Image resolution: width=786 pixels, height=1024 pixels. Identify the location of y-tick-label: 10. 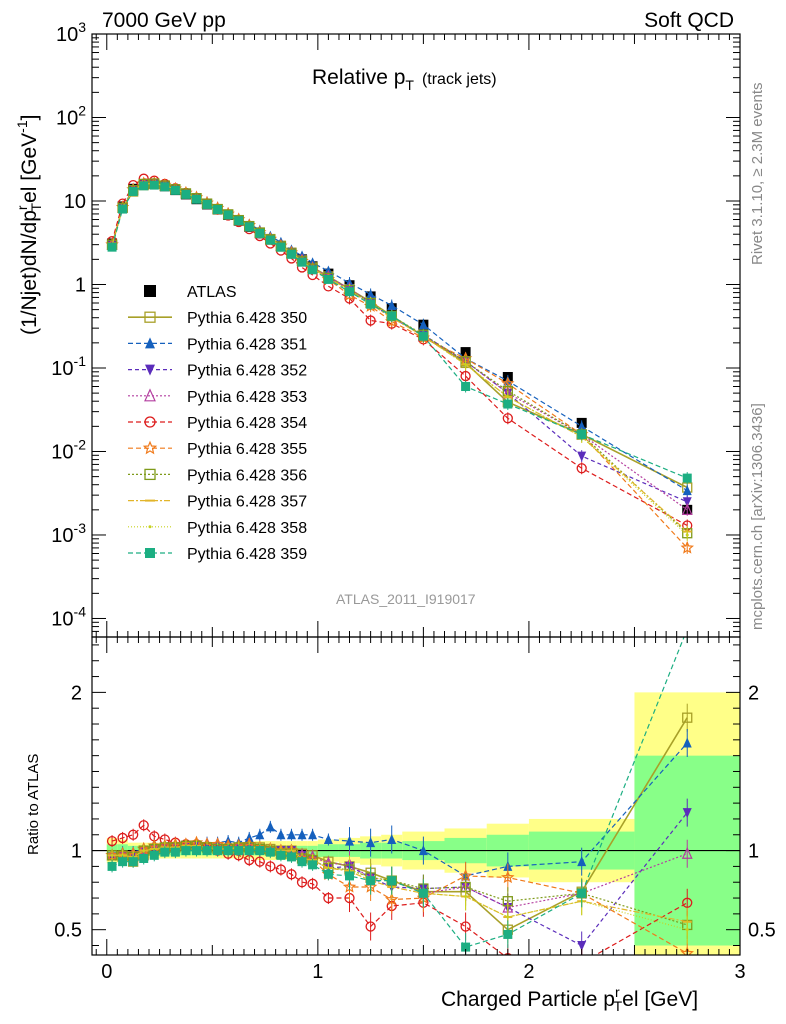
(75, 202).